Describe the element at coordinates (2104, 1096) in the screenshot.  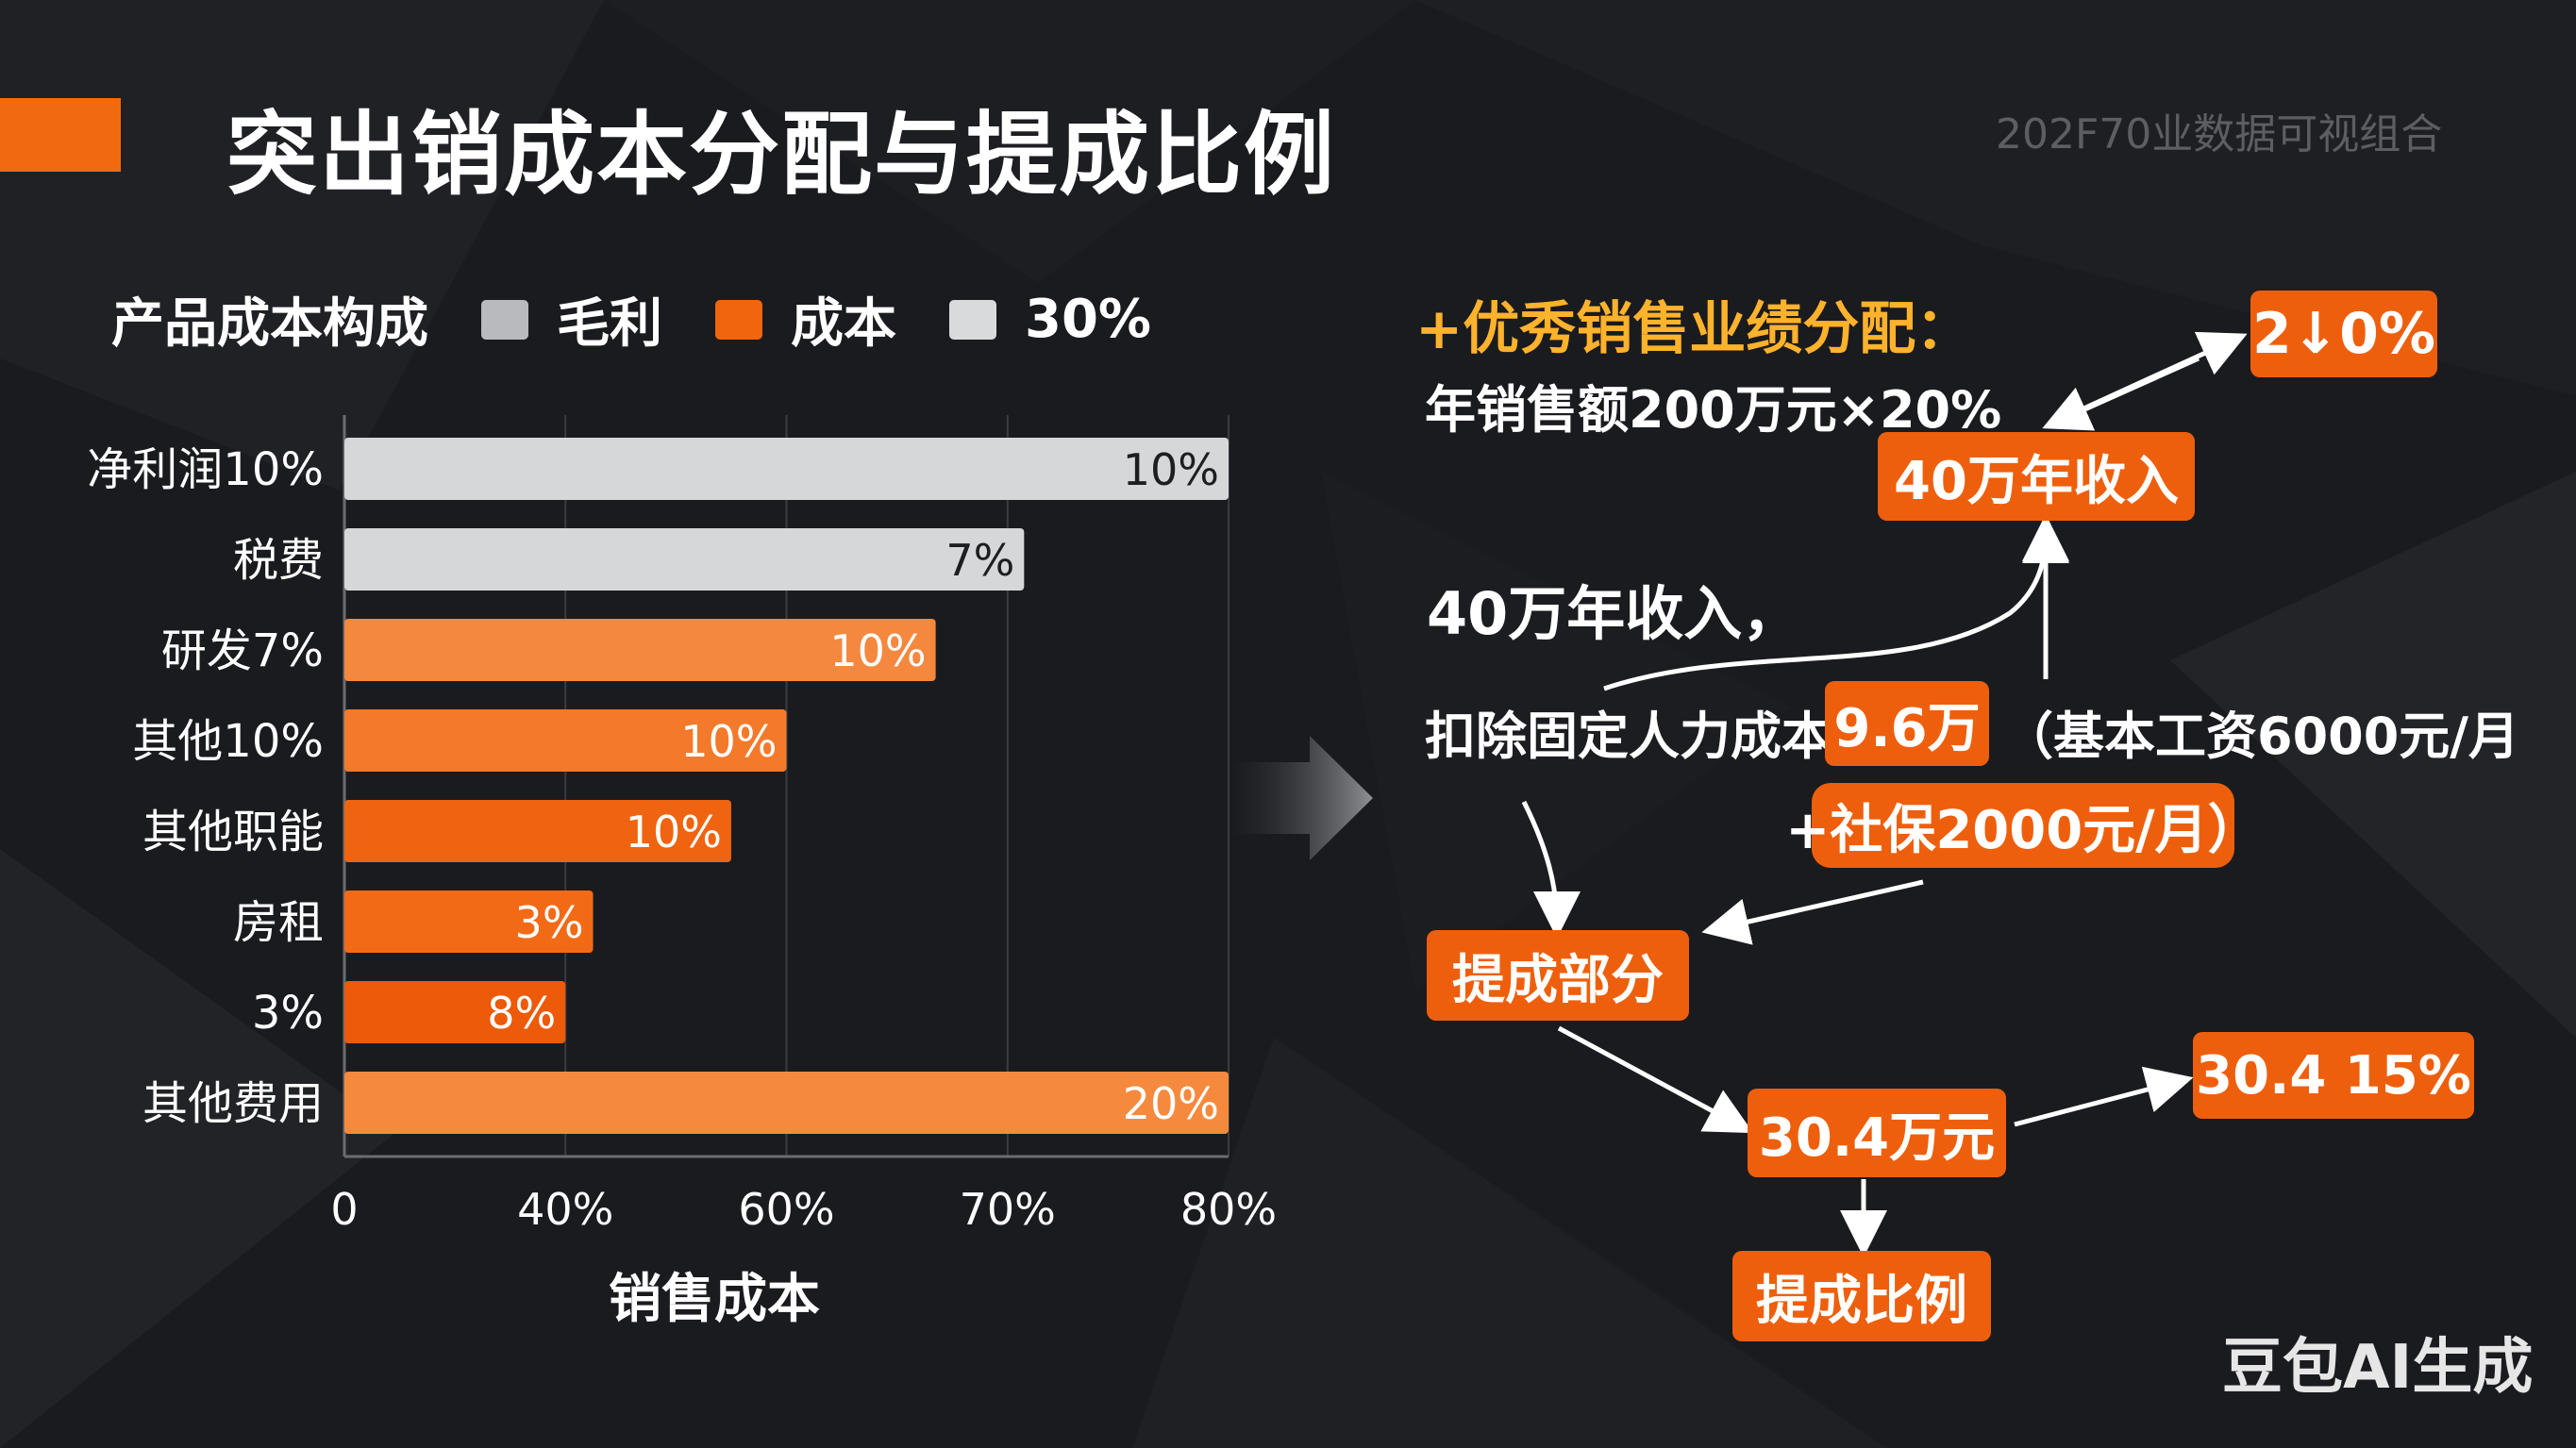
I see `arrow-amount-to-rate` at that location.